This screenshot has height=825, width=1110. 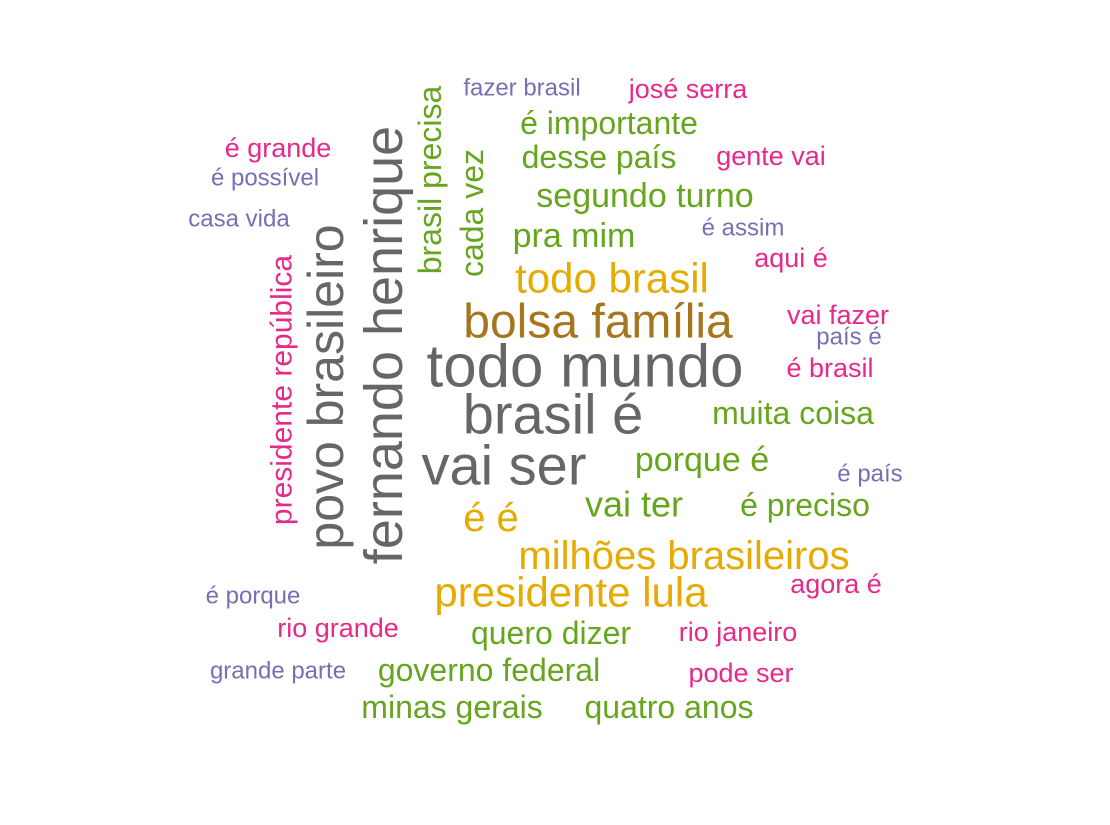 I want to click on word-quatro-anos: quatro anos, so click(x=668, y=707).